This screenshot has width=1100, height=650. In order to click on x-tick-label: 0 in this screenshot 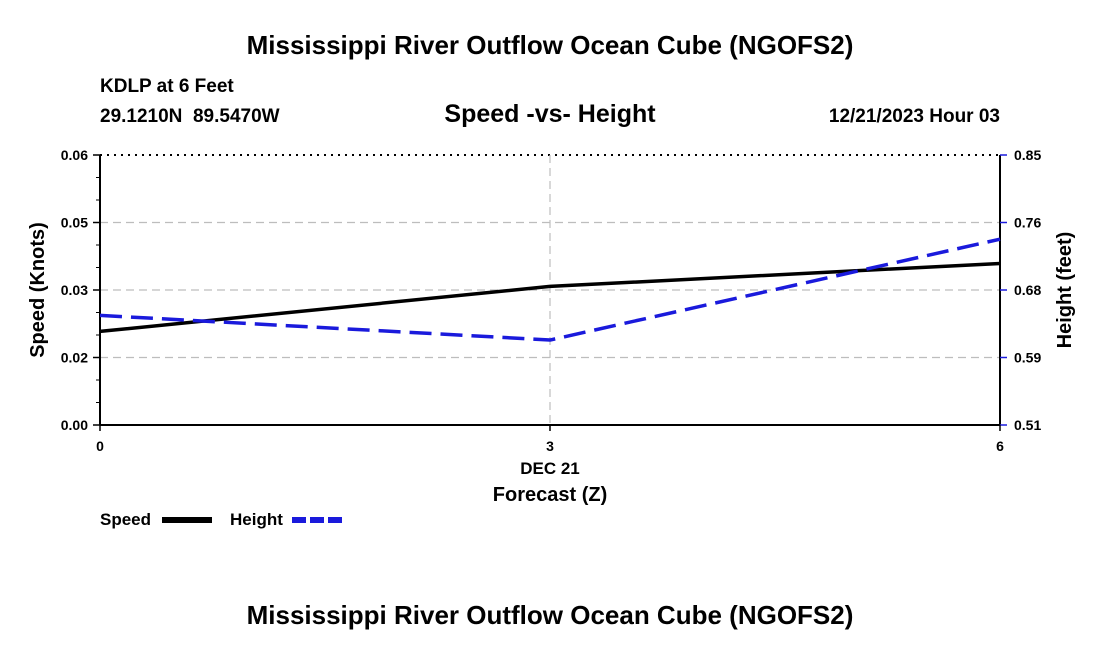, I will do `click(100, 446)`.